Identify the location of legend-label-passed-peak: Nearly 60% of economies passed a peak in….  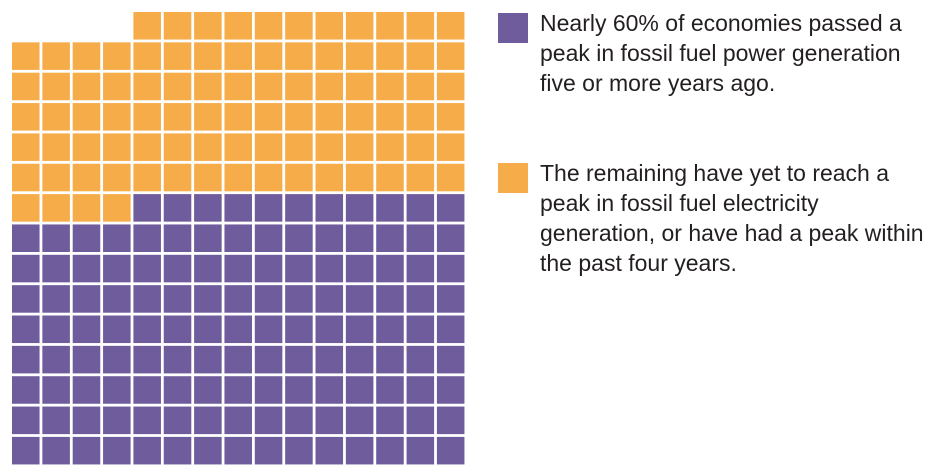
(721, 53).